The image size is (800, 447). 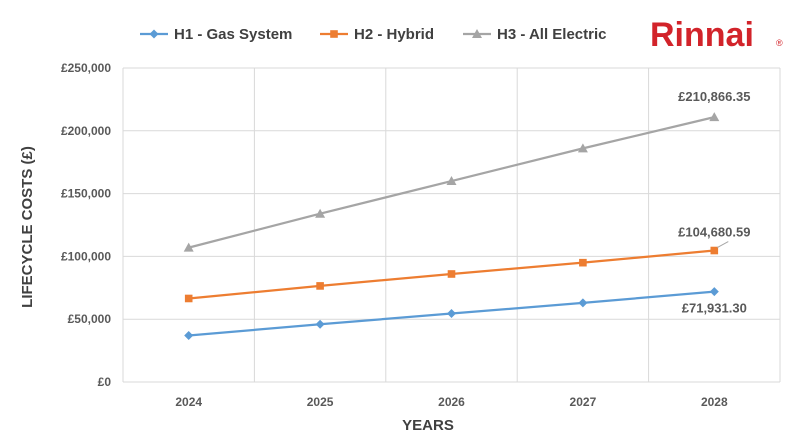 I want to click on y-tick-label: £200,000, so click(x=86, y=131).